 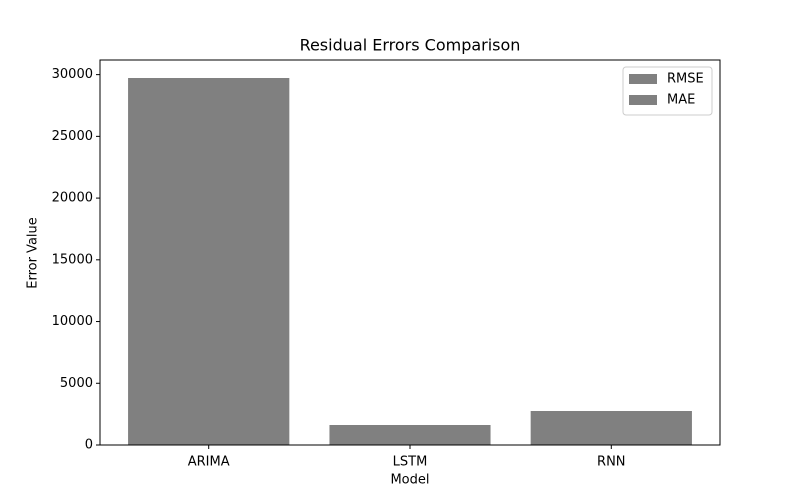 I want to click on x-tick-label: RNN, so click(x=611, y=462).